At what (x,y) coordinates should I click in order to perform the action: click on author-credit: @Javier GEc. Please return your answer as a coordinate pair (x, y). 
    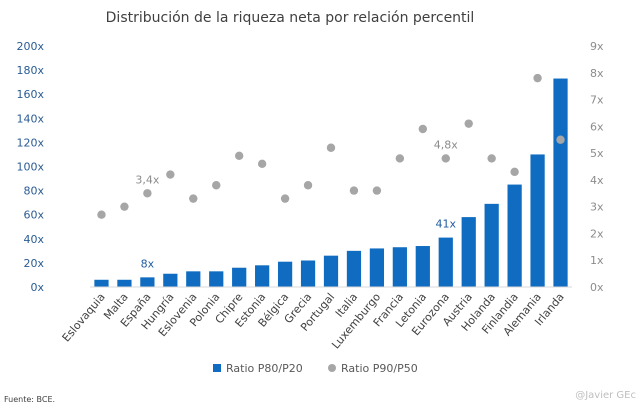
    Looking at the image, I should click on (605, 395).